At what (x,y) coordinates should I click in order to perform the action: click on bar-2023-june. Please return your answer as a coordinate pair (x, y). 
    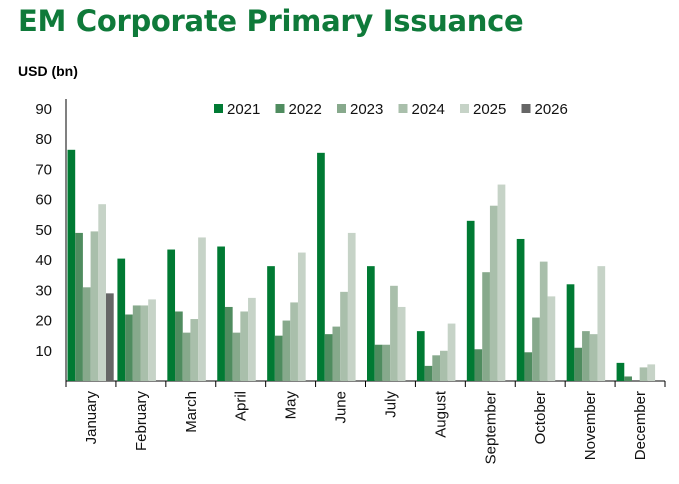
    Looking at the image, I should click on (336, 353).